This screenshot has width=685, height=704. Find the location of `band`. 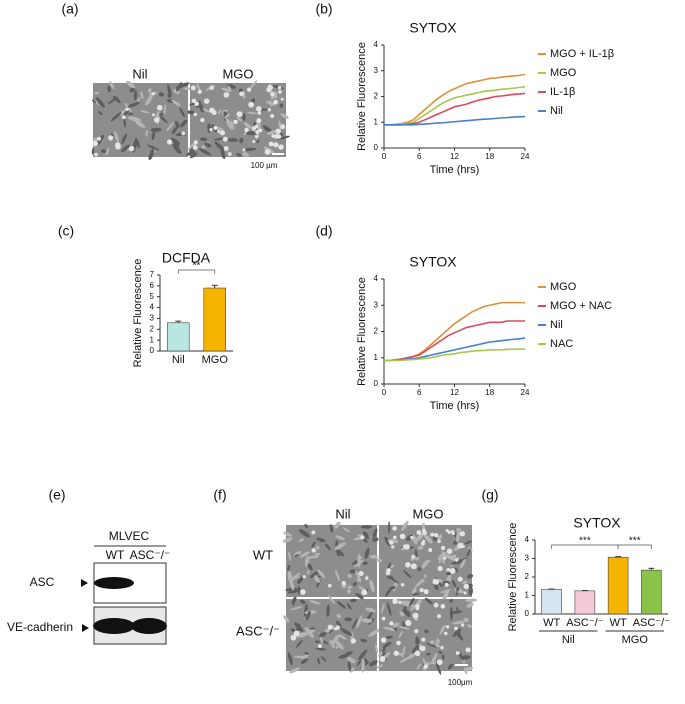

band is located at coordinates (149, 626).